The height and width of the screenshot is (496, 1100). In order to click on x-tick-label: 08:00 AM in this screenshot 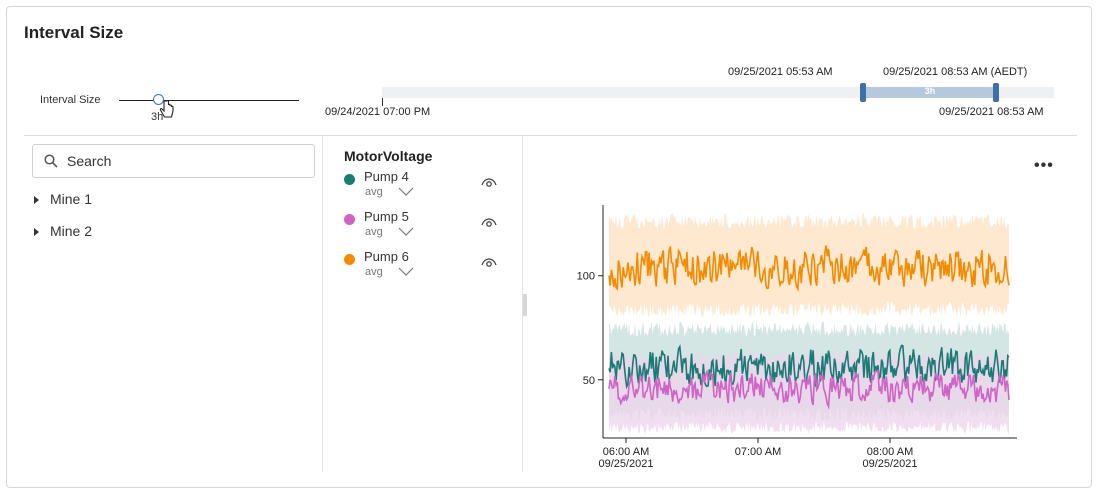, I will do `click(890, 452)`.